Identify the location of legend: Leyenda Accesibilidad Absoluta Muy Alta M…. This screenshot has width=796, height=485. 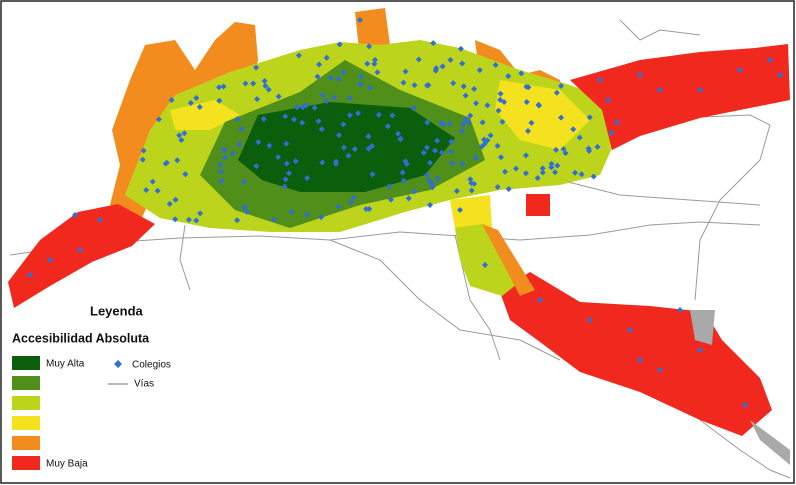
(91, 386).